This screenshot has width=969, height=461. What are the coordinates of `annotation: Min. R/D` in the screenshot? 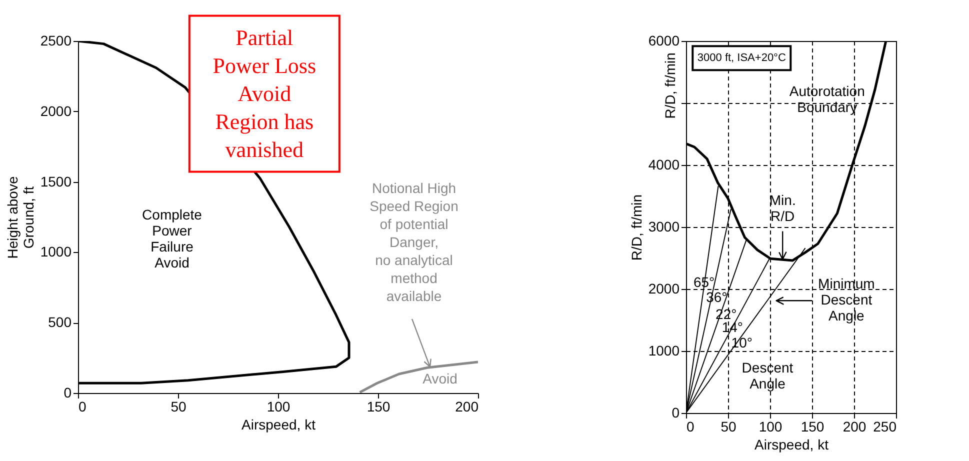 It's located at (782, 208).